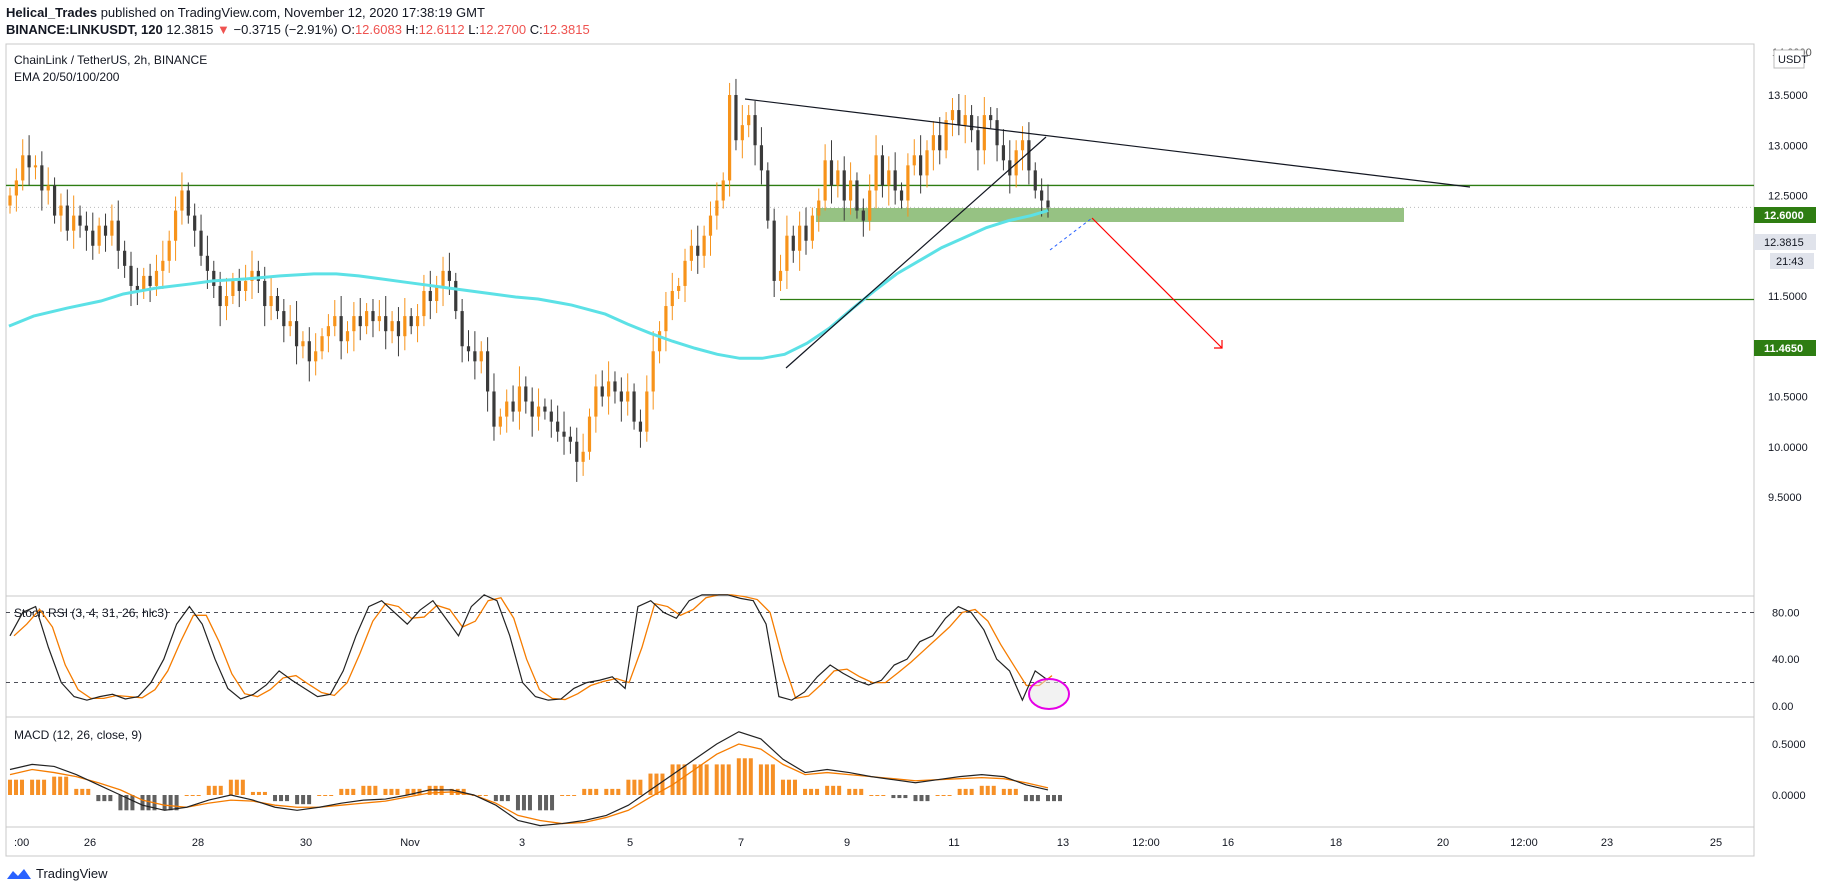 The height and width of the screenshot is (894, 1828). Describe the element at coordinates (868, 843) in the screenshot. I see `time-axis-ticks: :00 26 28 30 Nov 3 5 7 9 11 13 12:00 16 18 20 12:00 23 25` at that location.